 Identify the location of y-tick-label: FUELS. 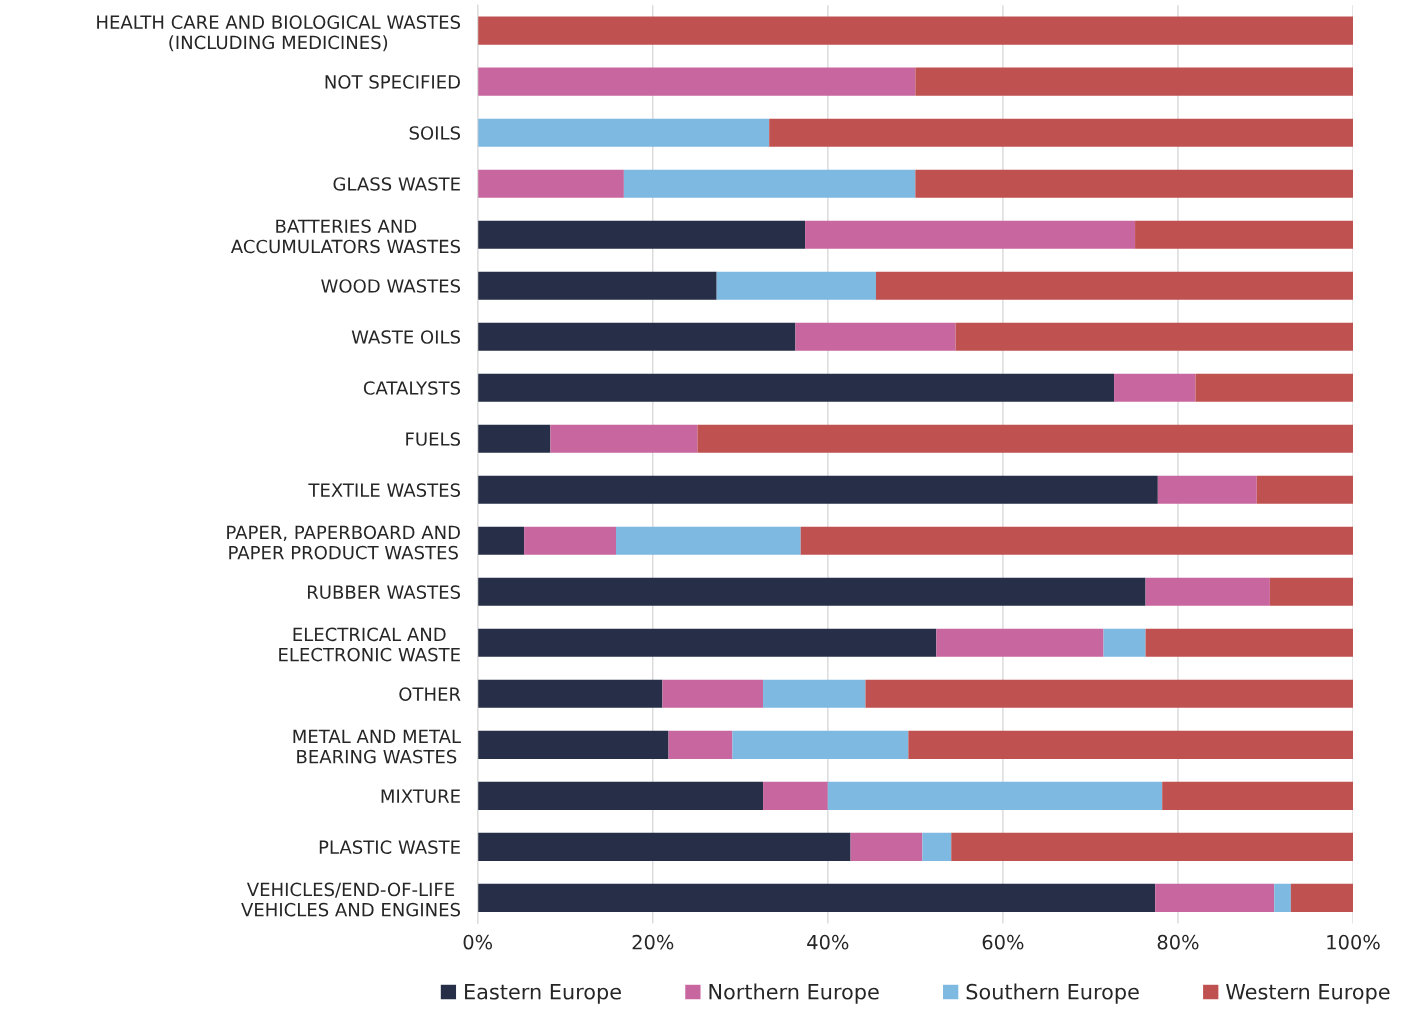
(433, 439).